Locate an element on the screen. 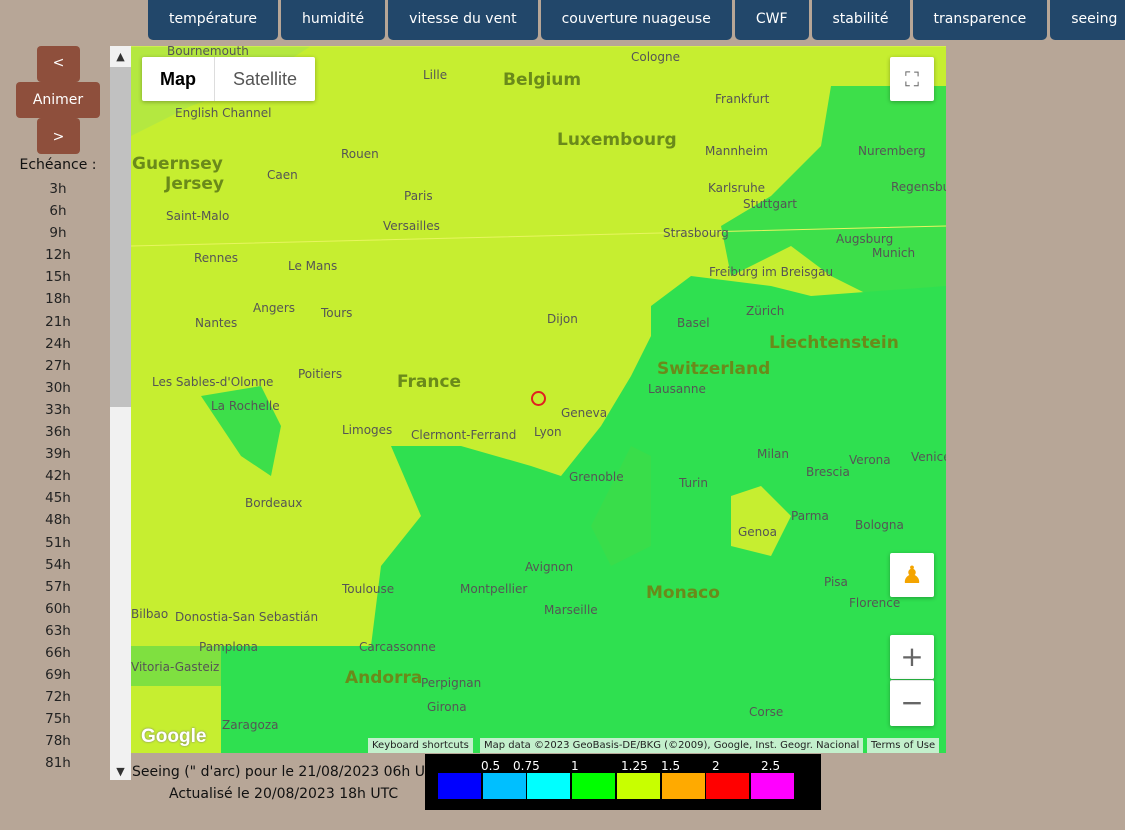  hour-item: 48h is located at coordinates (58, 520).